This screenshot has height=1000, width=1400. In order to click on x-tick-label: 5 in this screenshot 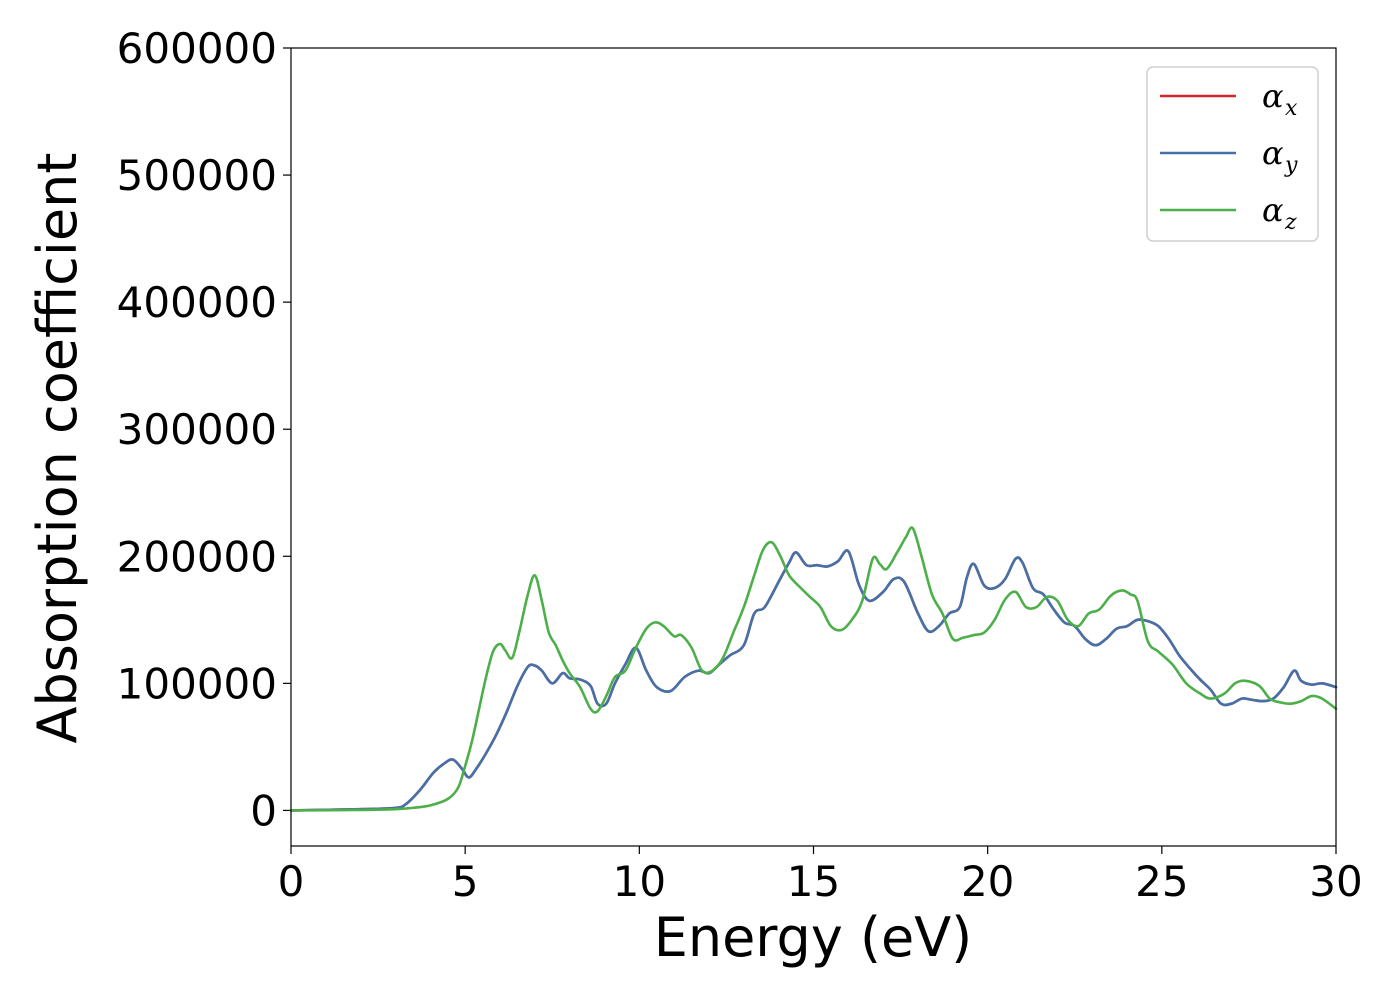, I will do `click(465, 881)`.